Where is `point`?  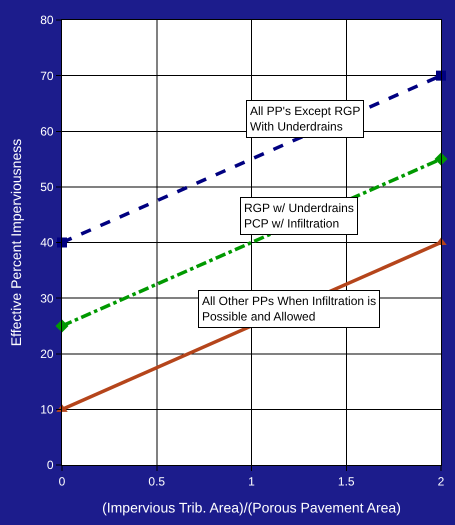
point is located at coordinates (441, 75).